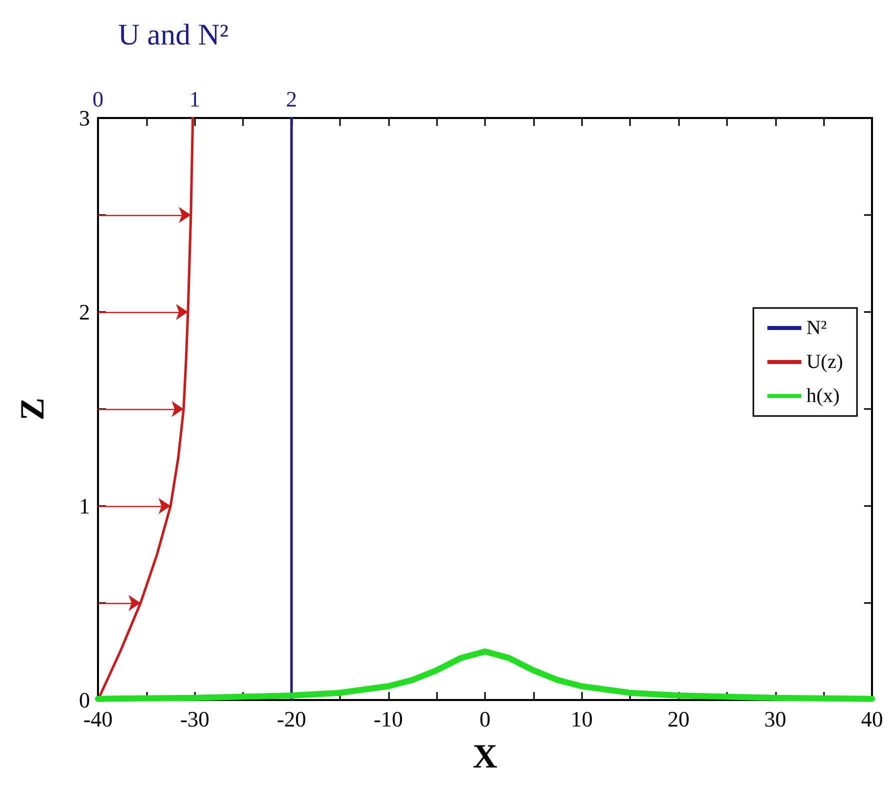 The height and width of the screenshot is (791, 895). I want to click on x-axis-title: X, so click(485, 757).